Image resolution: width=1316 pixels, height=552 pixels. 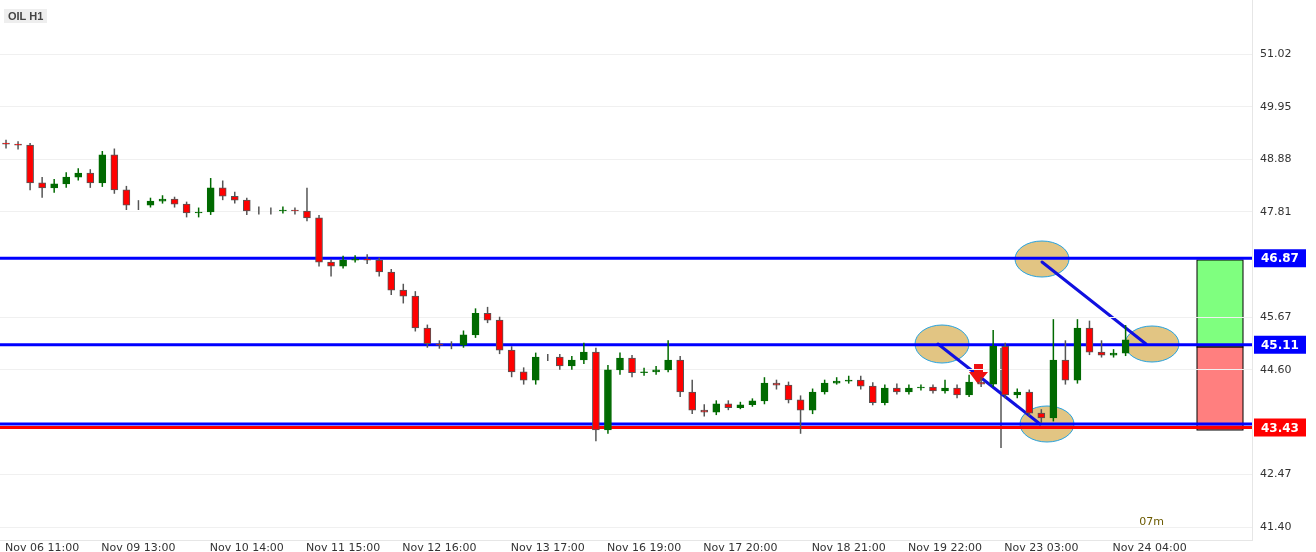 What do you see at coordinates (1280, 427) in the screenshot?
I see `ref-line-label: 43.43` at bounding box center [1280, 427].